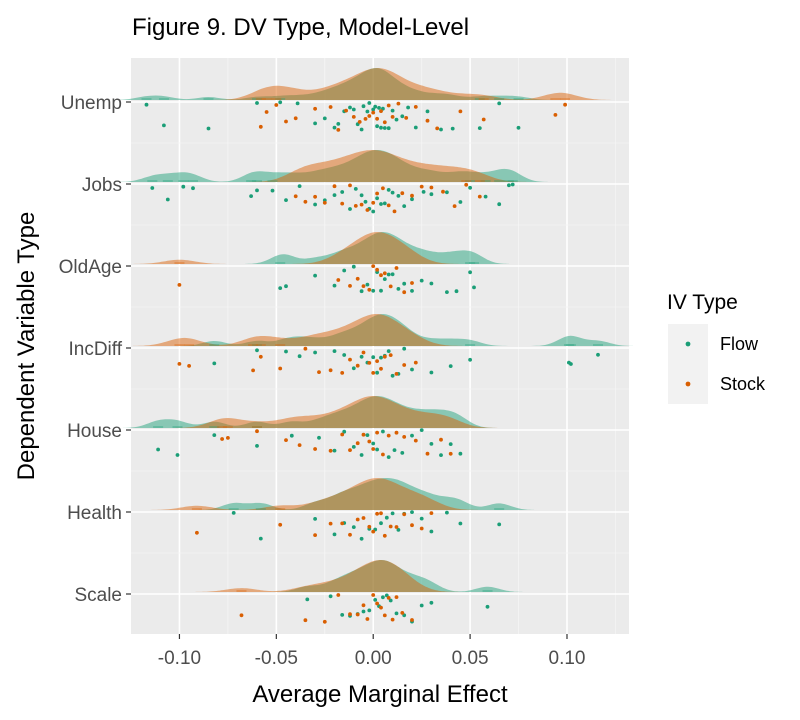 The image size is (800, 720). Describe the element at coordinates (373, 658) in the screenshot. I see `x-tick-label: 0.00` at that location.